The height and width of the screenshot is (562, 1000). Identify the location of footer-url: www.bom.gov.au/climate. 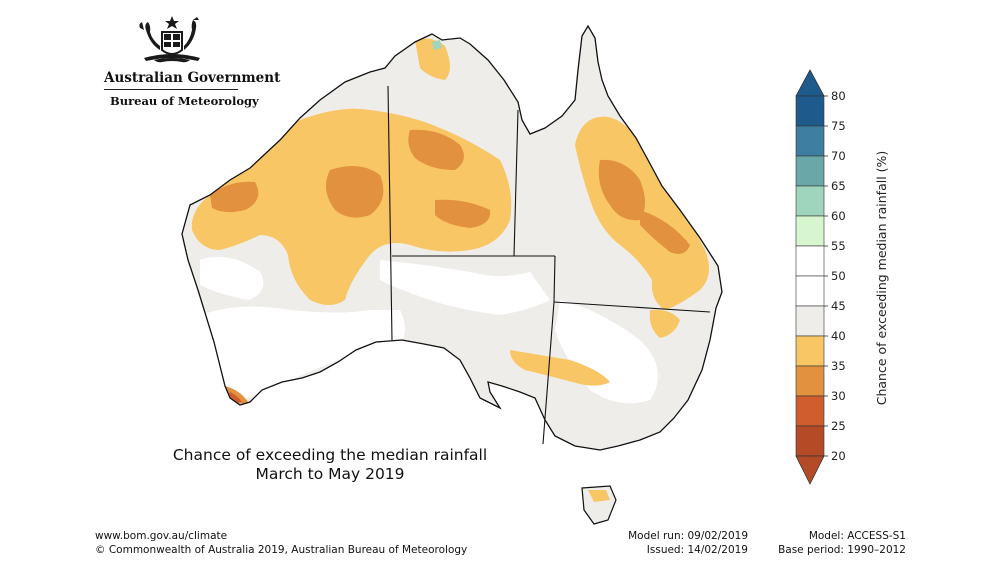
(161, 536).